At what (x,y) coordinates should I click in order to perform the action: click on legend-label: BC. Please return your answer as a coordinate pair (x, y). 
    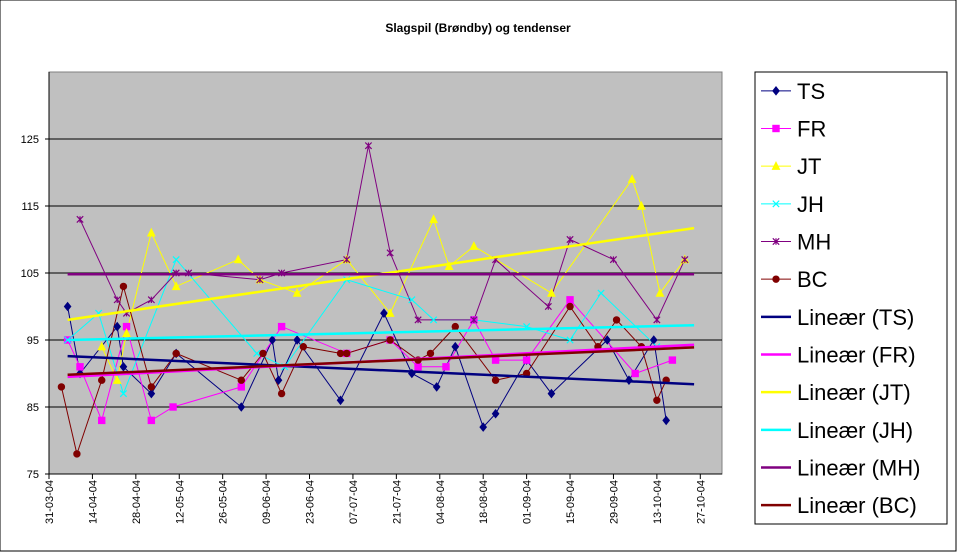
    Looking at the image, I should click on (812, 279).